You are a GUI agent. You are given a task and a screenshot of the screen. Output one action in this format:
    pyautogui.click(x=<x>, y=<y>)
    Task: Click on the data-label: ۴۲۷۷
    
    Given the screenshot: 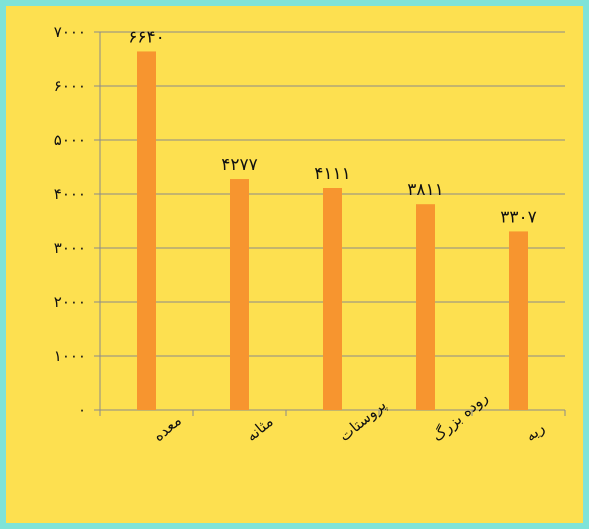 What is the action you would take?
    pyautogui.click(x=239, y=165)
    